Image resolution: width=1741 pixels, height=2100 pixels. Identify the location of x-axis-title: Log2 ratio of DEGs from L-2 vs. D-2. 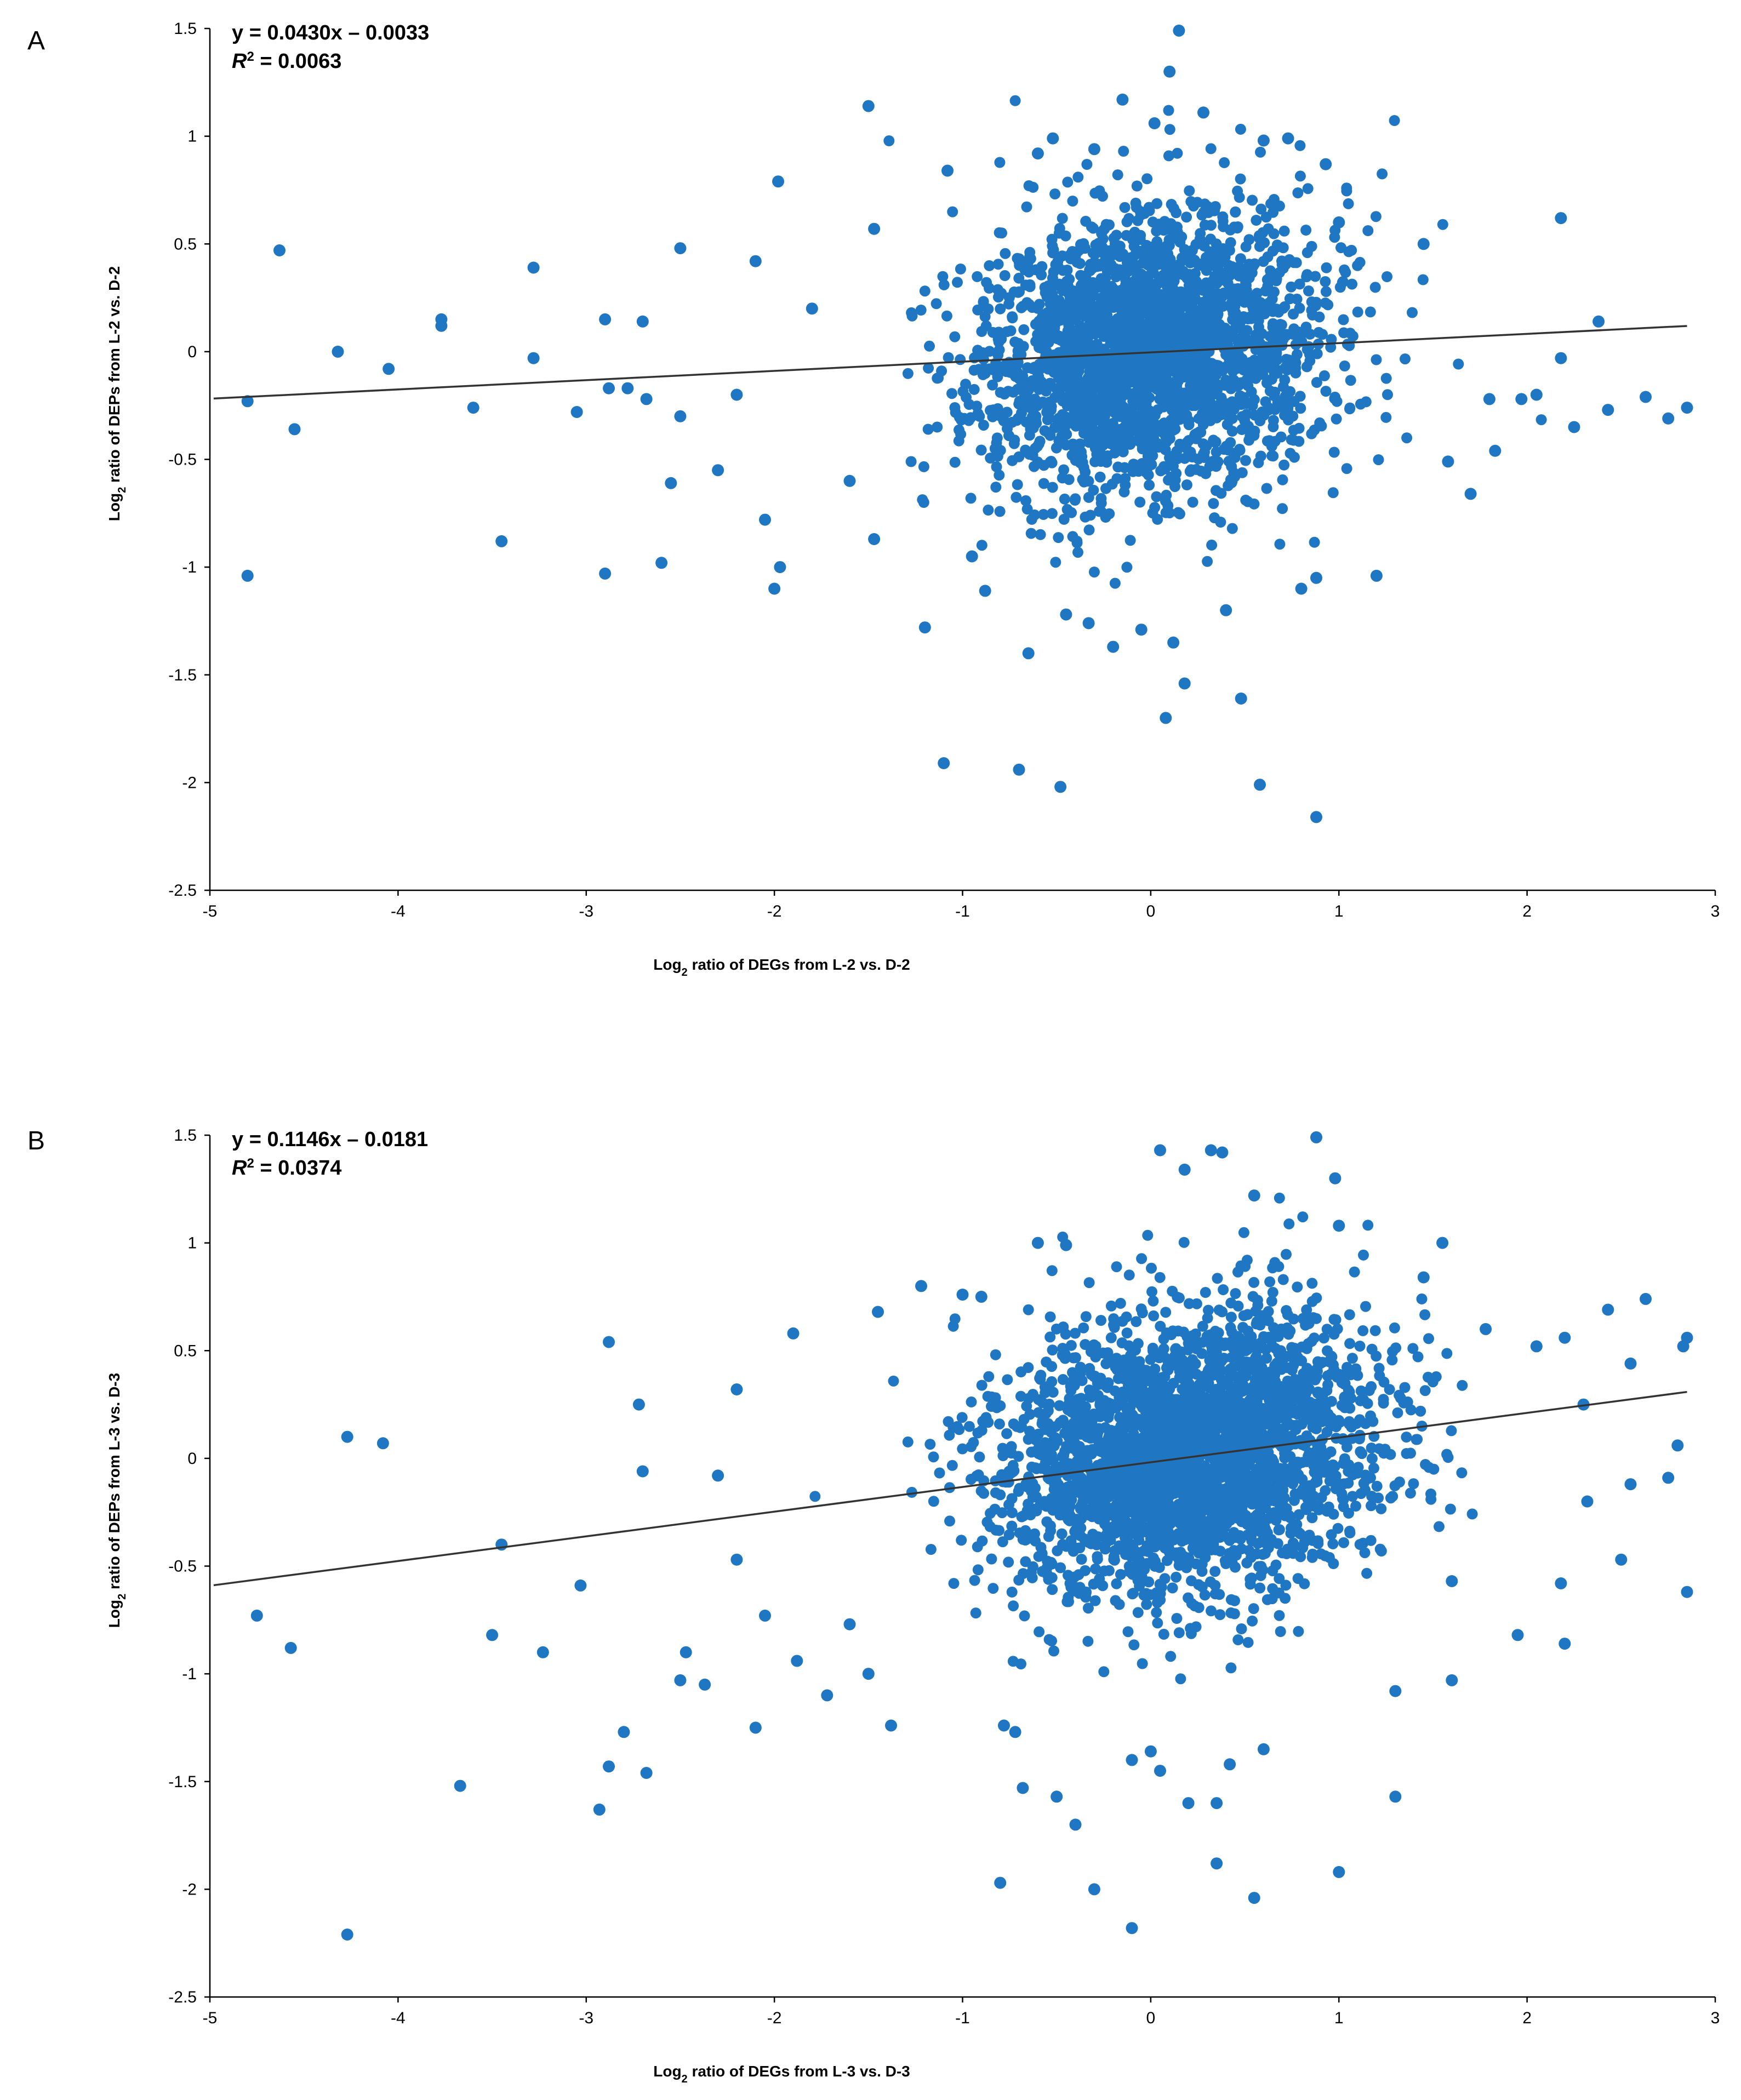
(781, 967).